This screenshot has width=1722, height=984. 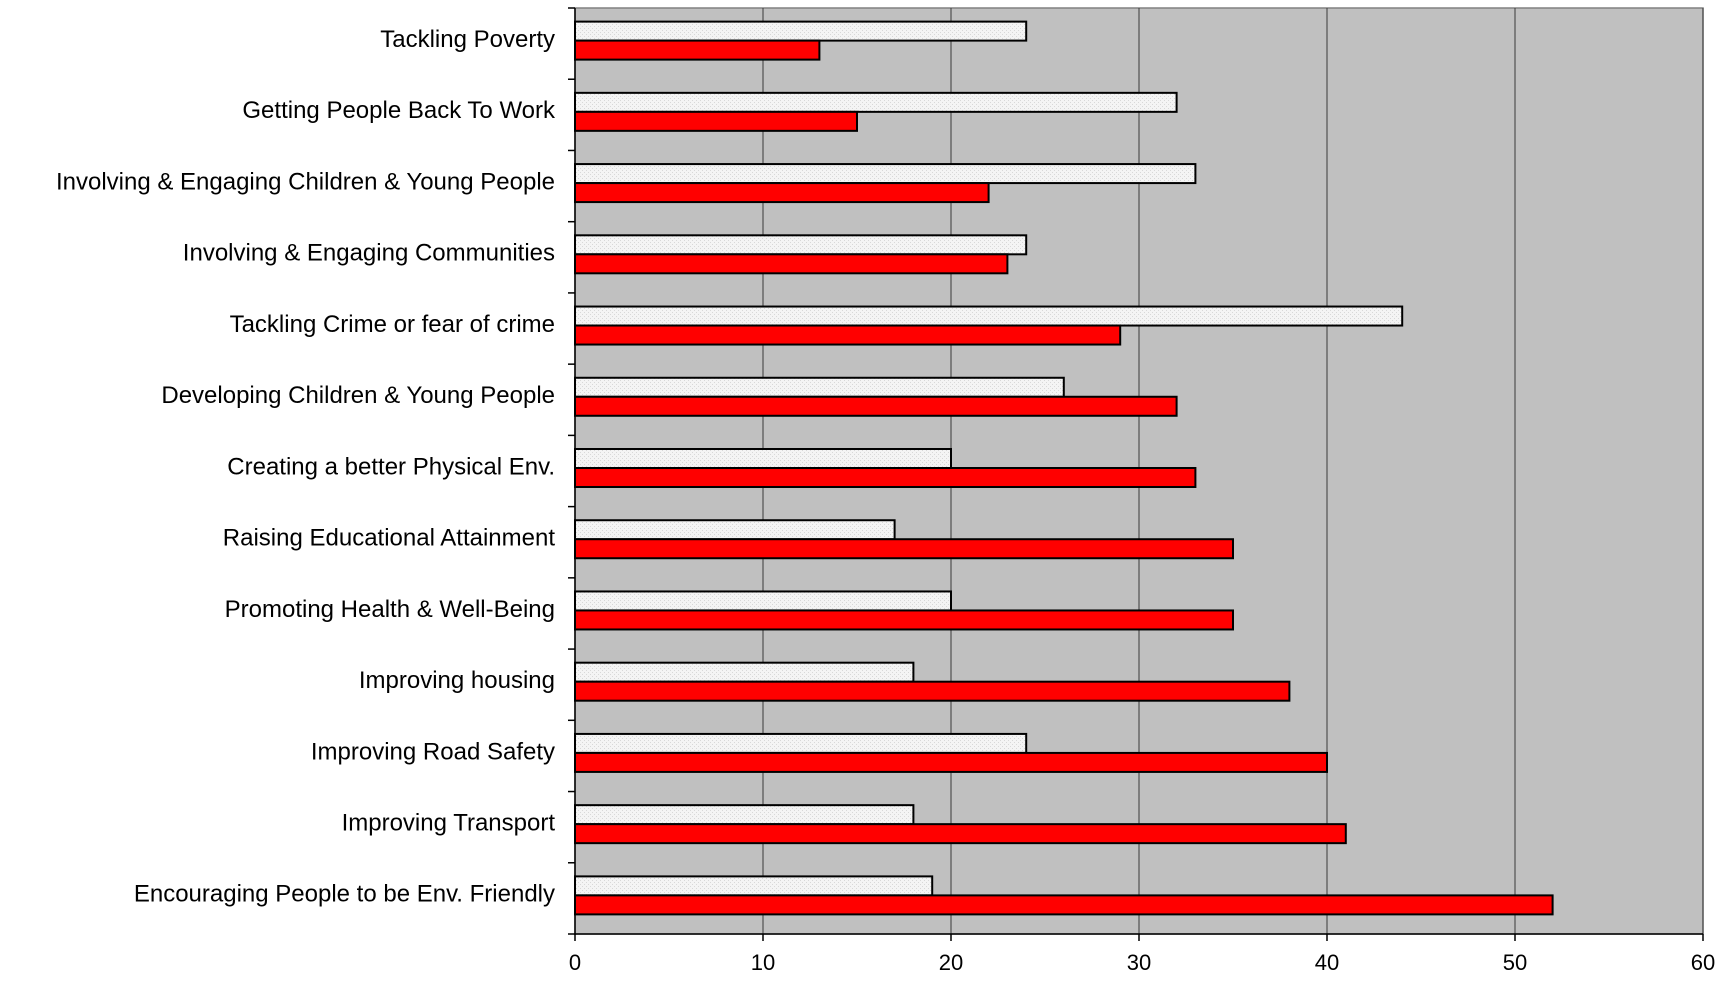 I want to click on x-tick-label: 20, so click(x=951, y=962).